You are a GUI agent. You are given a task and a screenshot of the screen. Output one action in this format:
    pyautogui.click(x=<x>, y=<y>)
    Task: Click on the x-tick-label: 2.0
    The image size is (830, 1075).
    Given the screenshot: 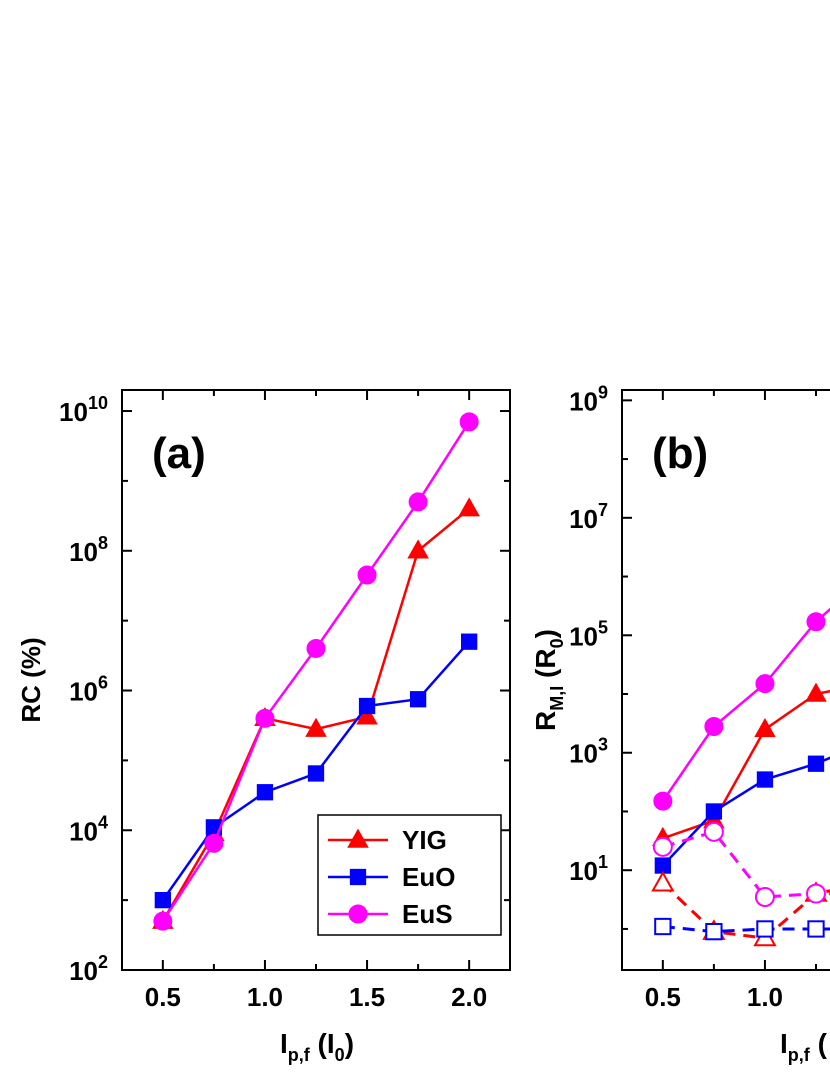 What is the action you would take?
    pyautogui.click(x=469, y=997)
    